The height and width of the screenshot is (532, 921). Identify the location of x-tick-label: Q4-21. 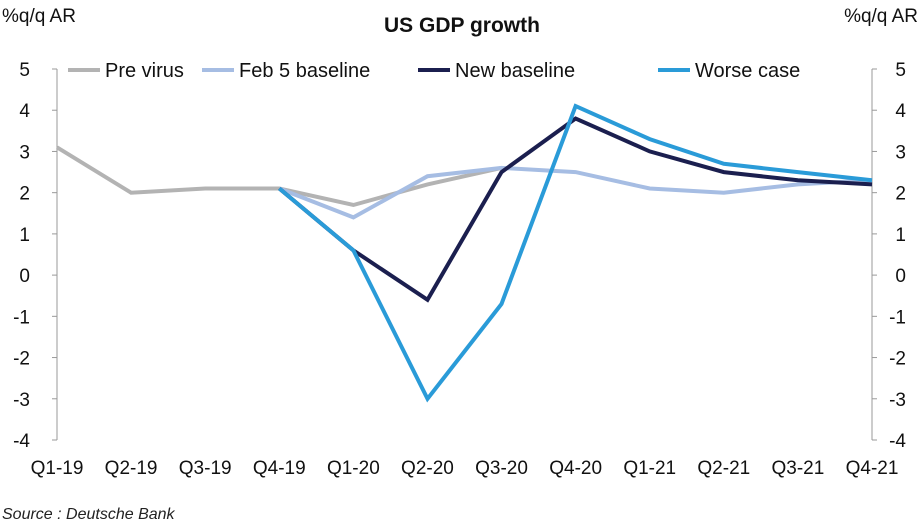
(872, 468).